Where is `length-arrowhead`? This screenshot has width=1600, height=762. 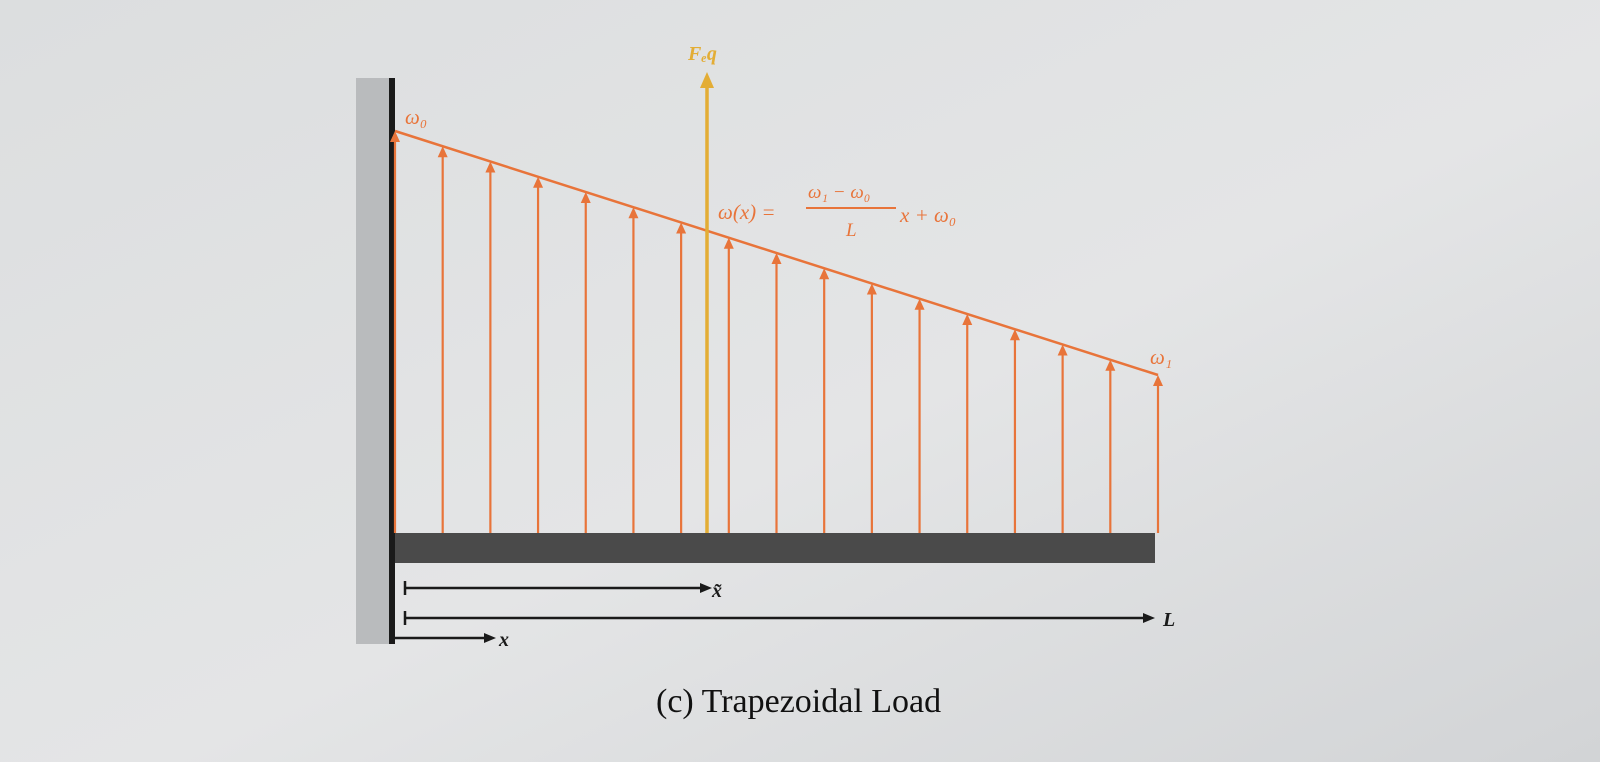
length-arrowhead is located at coordinates (1149, 618).